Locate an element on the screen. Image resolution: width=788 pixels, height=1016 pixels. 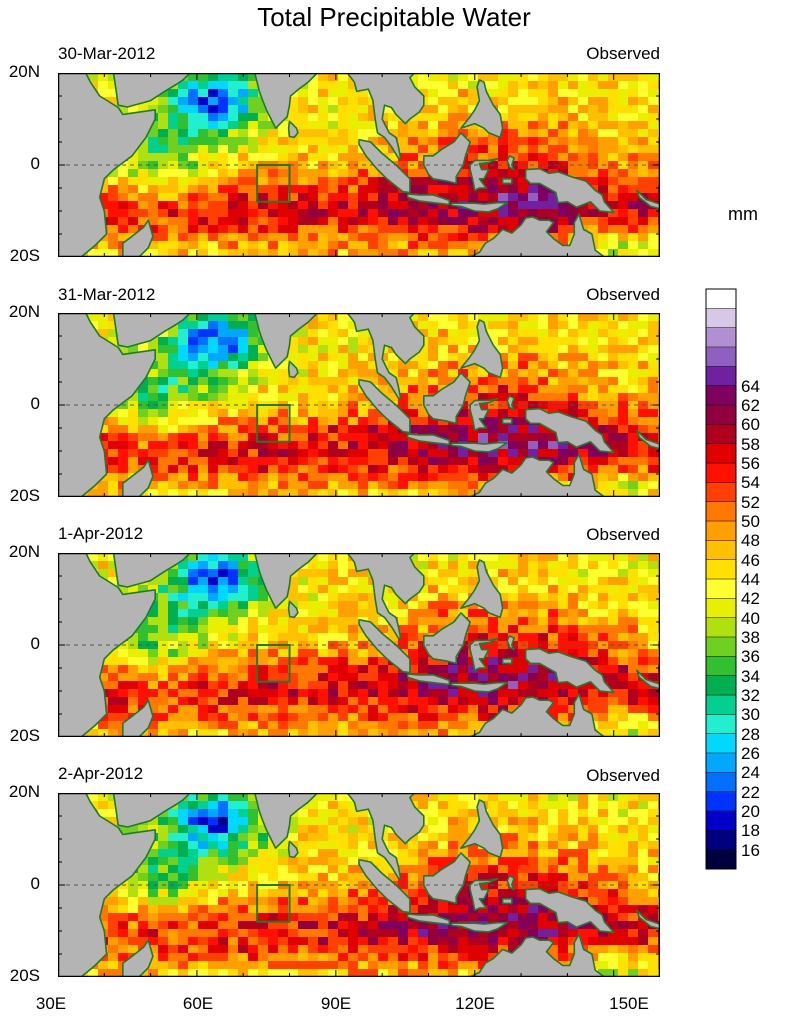
panel-status-3: Observed is located at coordinates (623, 534).